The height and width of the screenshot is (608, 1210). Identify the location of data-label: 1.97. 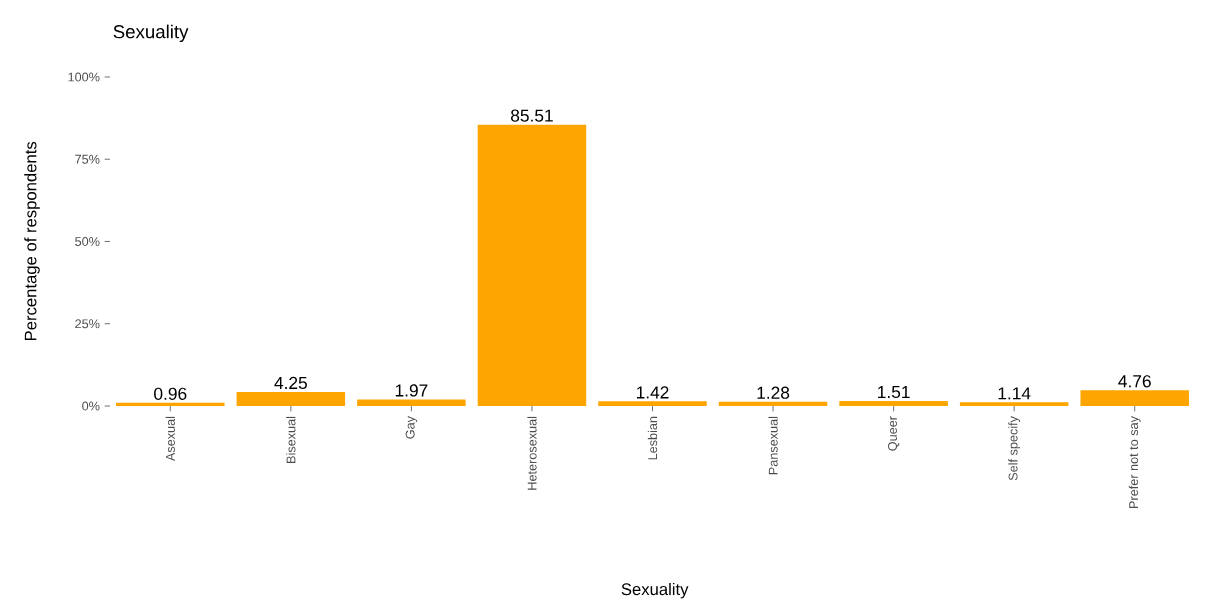
(411, 390).